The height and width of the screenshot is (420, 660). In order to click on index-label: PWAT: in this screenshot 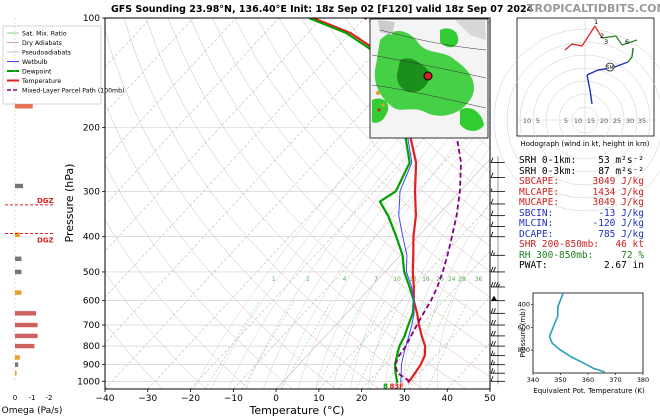, I will do `click(533, 265)`.